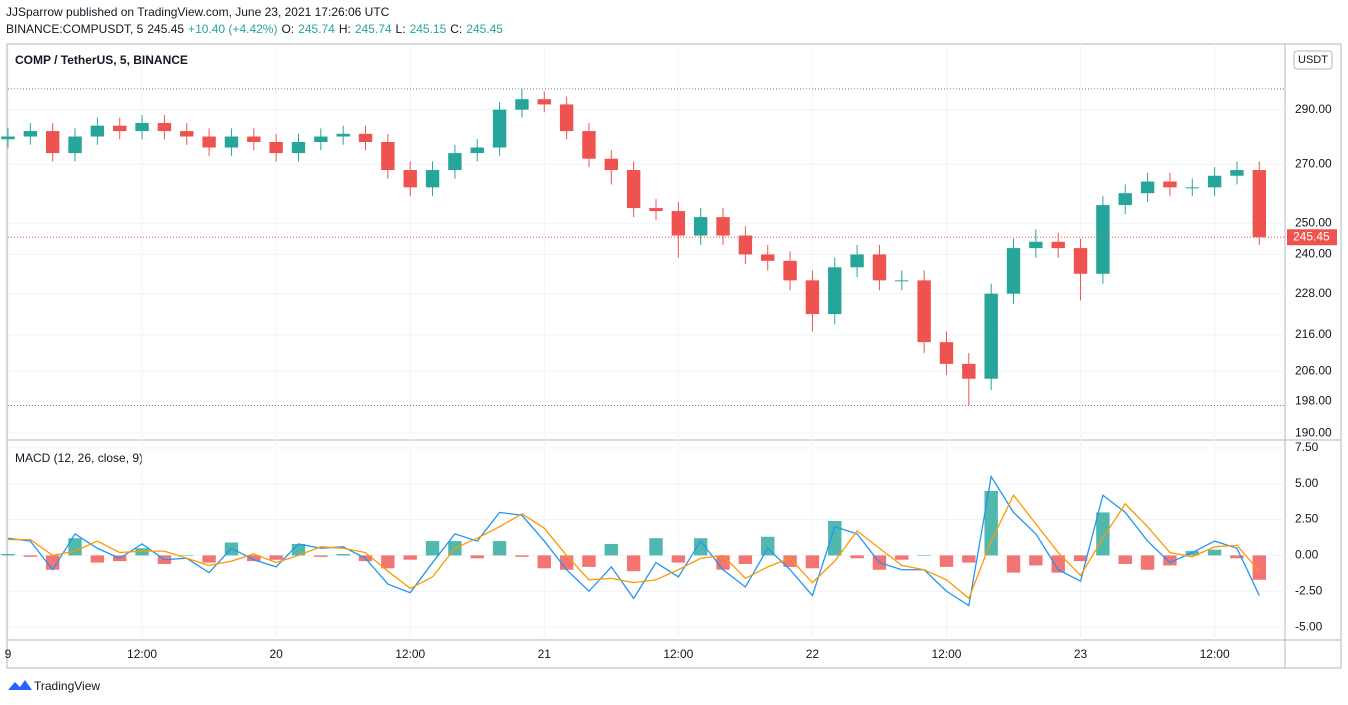  Describe the element at coordinates (79, 458) in the screenshot. I see `macd-title: MACD (12, 26, close, 9)` at that location.